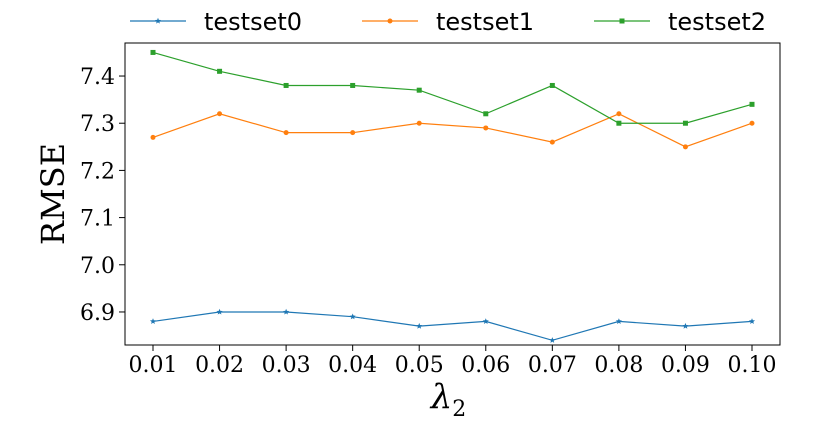 The height and width of the screenshot is (430, 830). I want to click on series-testset1, so click(452, 130).